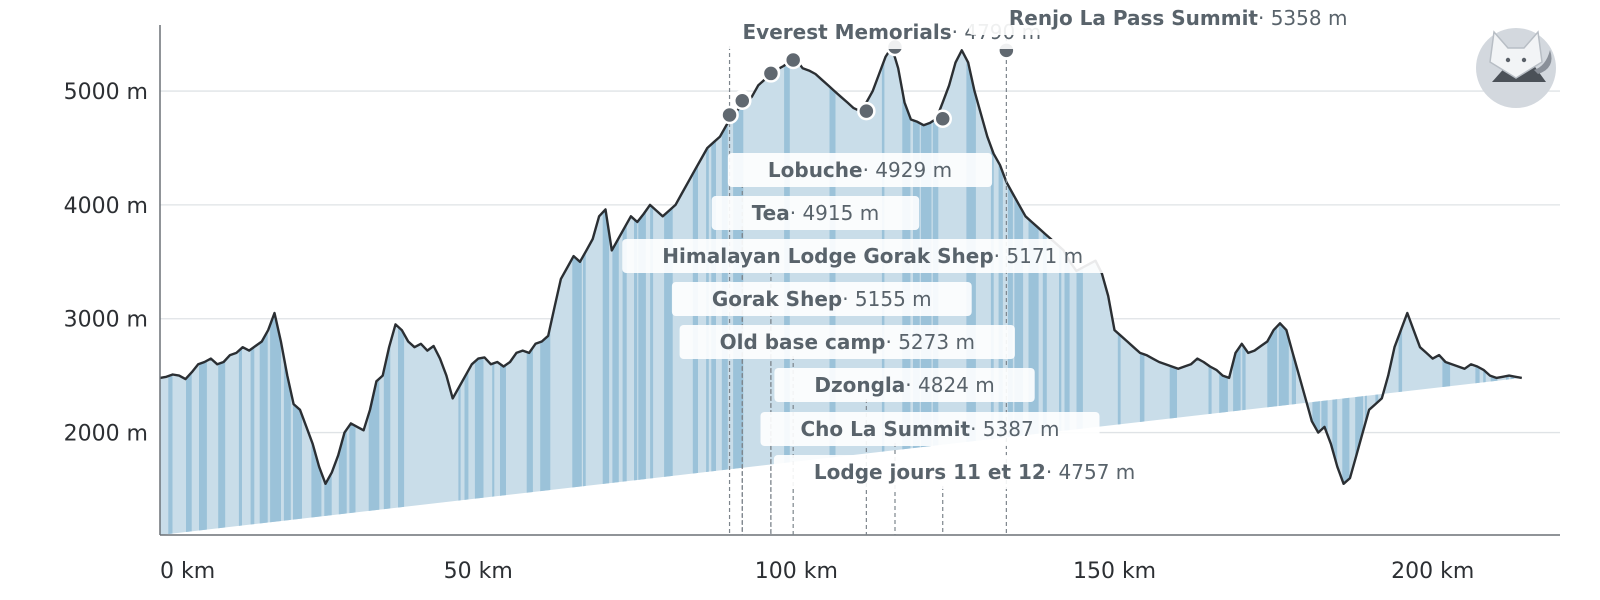 Image resolution: width=1600 pixels, height=600 pixels. I want to click on annotation-name: Cho La Summit, so click(886, 429).